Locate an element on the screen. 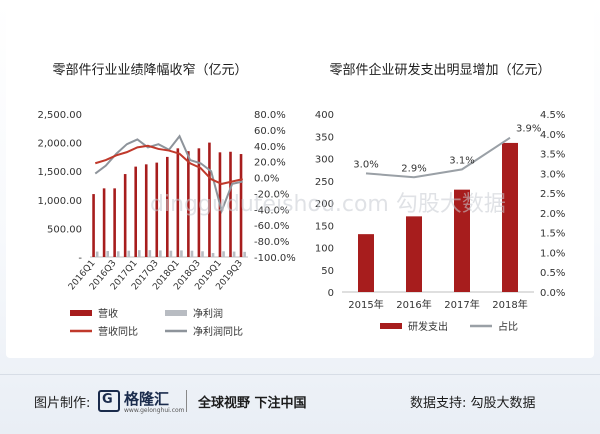 The height and width of the screenshot is (434, 600). chart2-yright-tick: 1.0% is located at coordinates (552, 253).